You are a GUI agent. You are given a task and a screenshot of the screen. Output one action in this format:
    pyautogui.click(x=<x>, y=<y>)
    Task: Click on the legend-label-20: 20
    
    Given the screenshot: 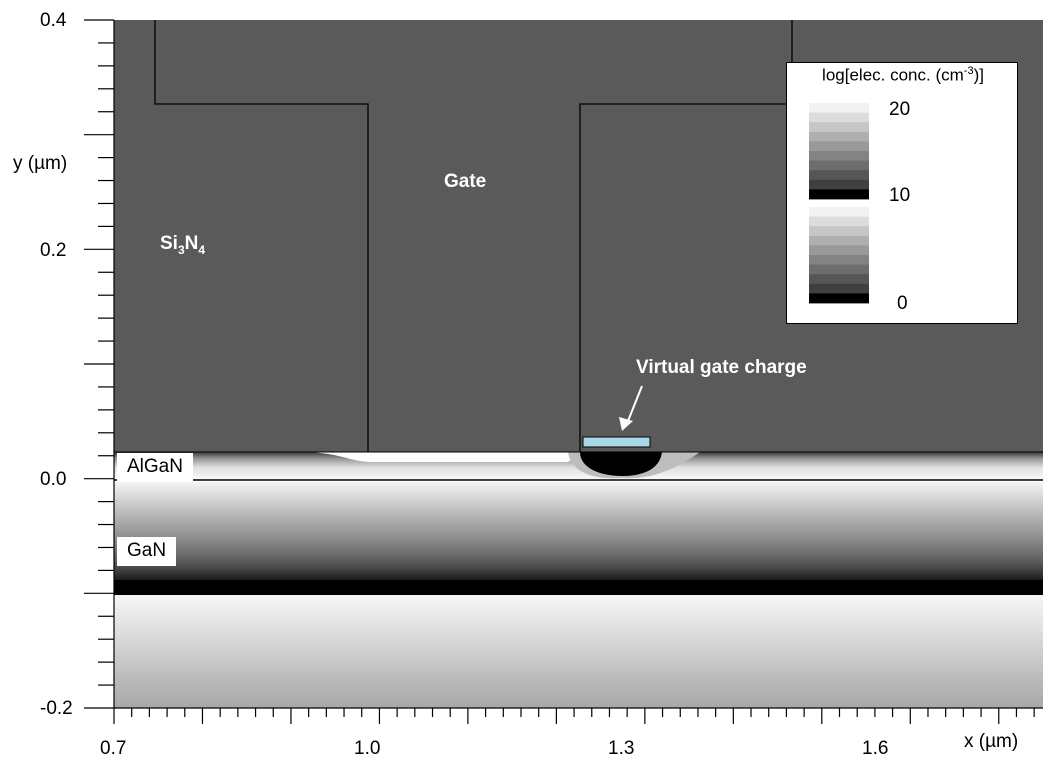 What is the action you would take?
    pyautogui.click(x=900, y=109)
    